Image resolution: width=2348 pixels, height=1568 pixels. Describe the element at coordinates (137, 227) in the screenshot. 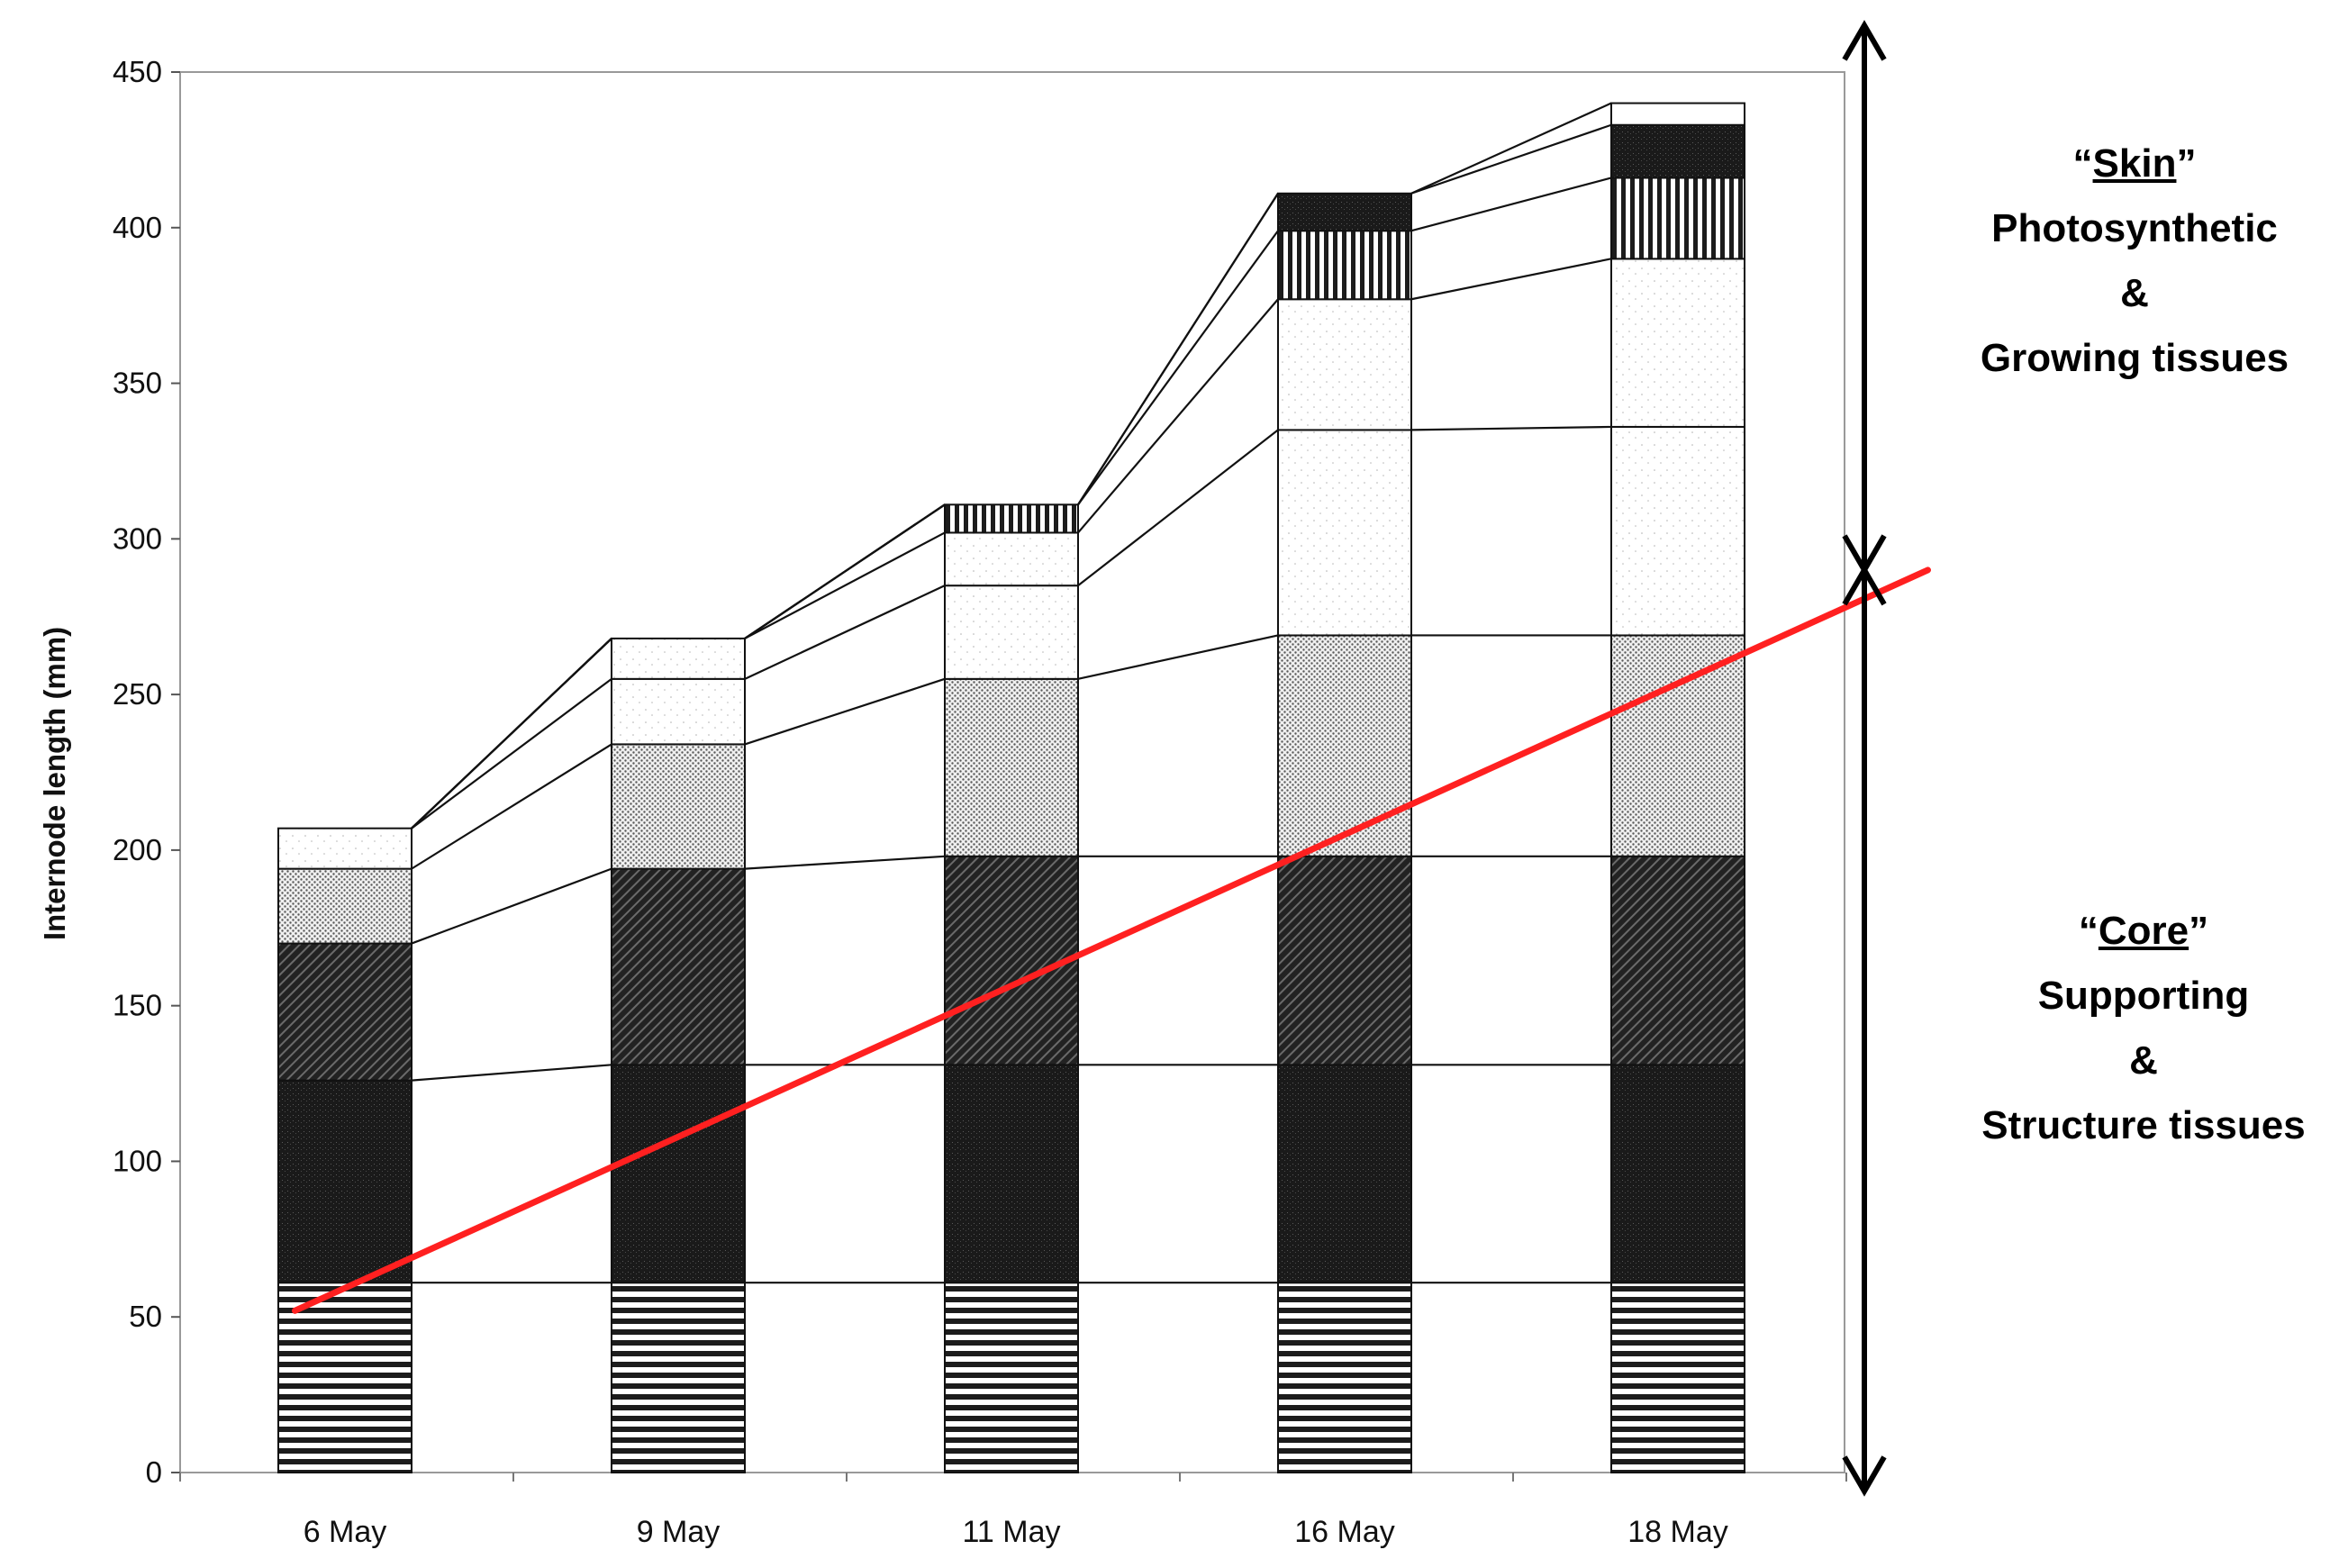

I see `y-tick-label: 400` at that location.